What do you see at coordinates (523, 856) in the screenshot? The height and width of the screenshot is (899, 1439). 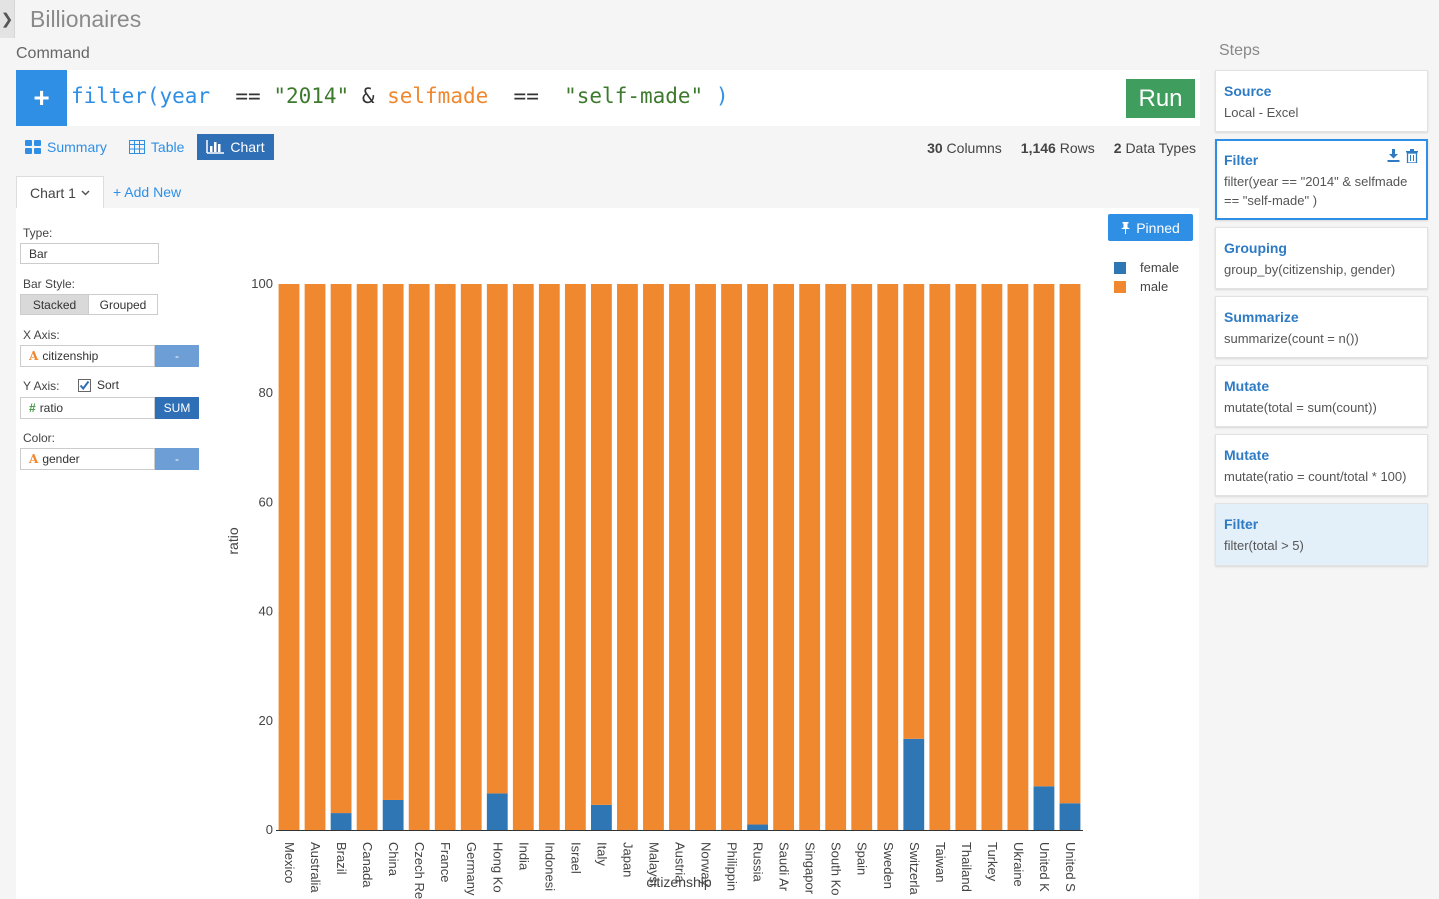 I see `x-tick-label: India` at bounding box center [523, 856].